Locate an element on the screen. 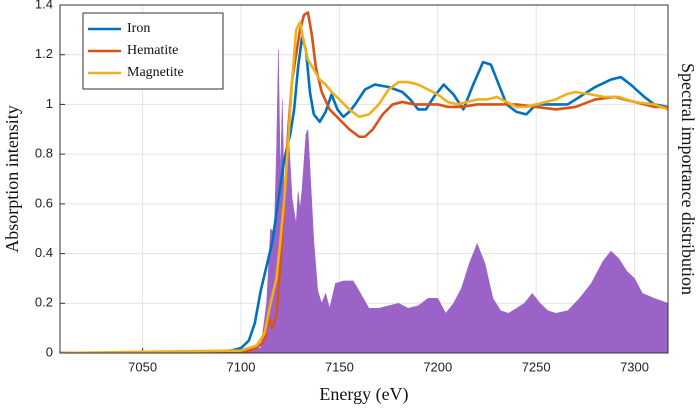 This screenshot has height=409, width=698. y-tick-label: 0 is located at coordinates (49, 351).